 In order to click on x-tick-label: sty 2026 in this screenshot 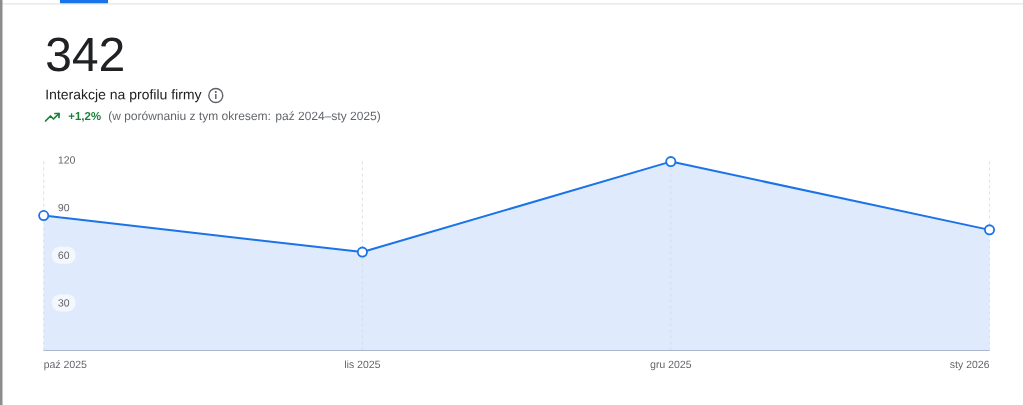, I will do `click(970, 365)`.